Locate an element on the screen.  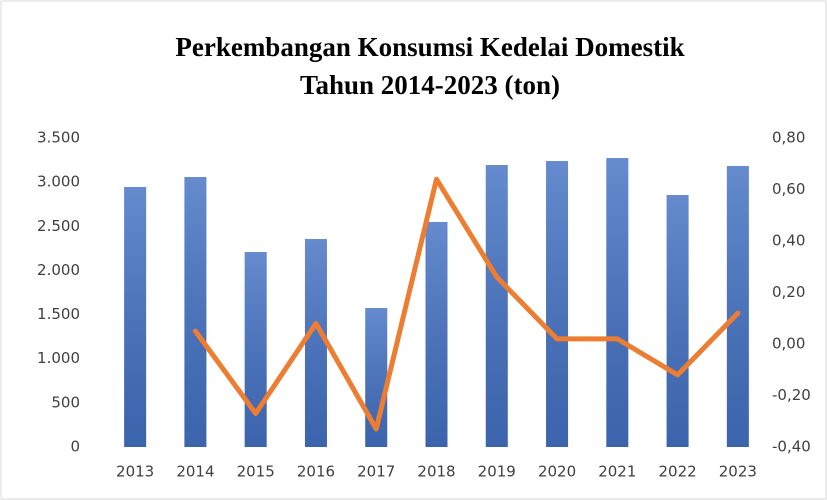
y2-tick-label: -0,20 is located at coordinates (791, 395).